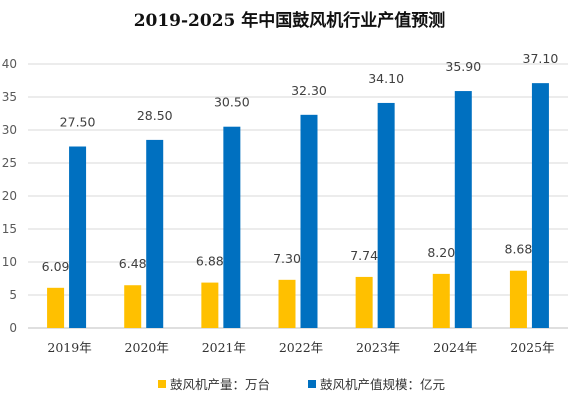 This screenshot has height=402, width=579. Describe the element at coordinates (532, 347) in the screenshot. I see `x-tick-label: 2025年` at that location.